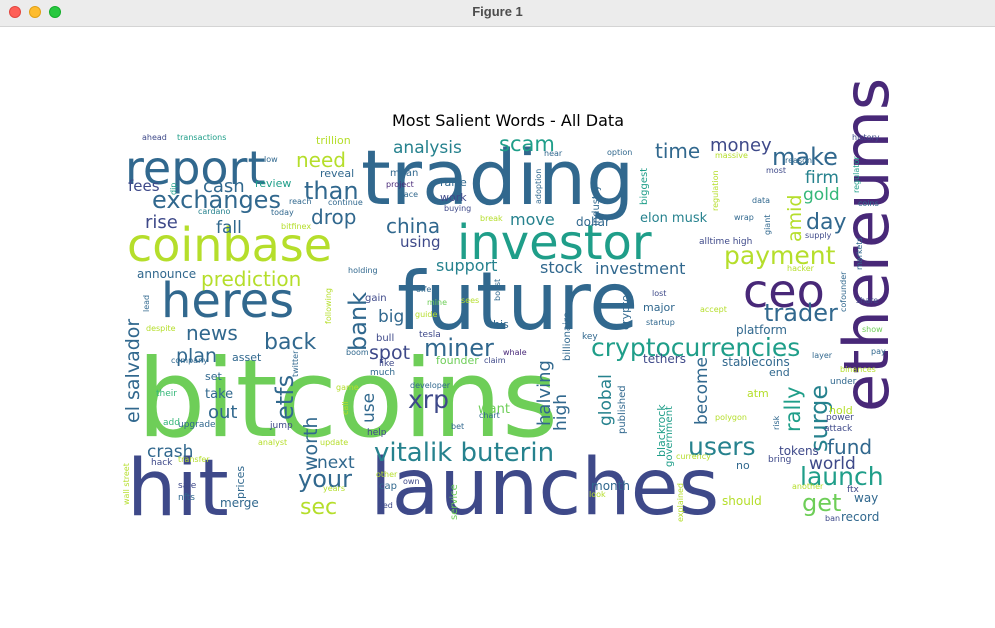  What do you see at coordinates (15, 12) in the screenshot?
I see `close-window-button` at bounding box center [15, 12].